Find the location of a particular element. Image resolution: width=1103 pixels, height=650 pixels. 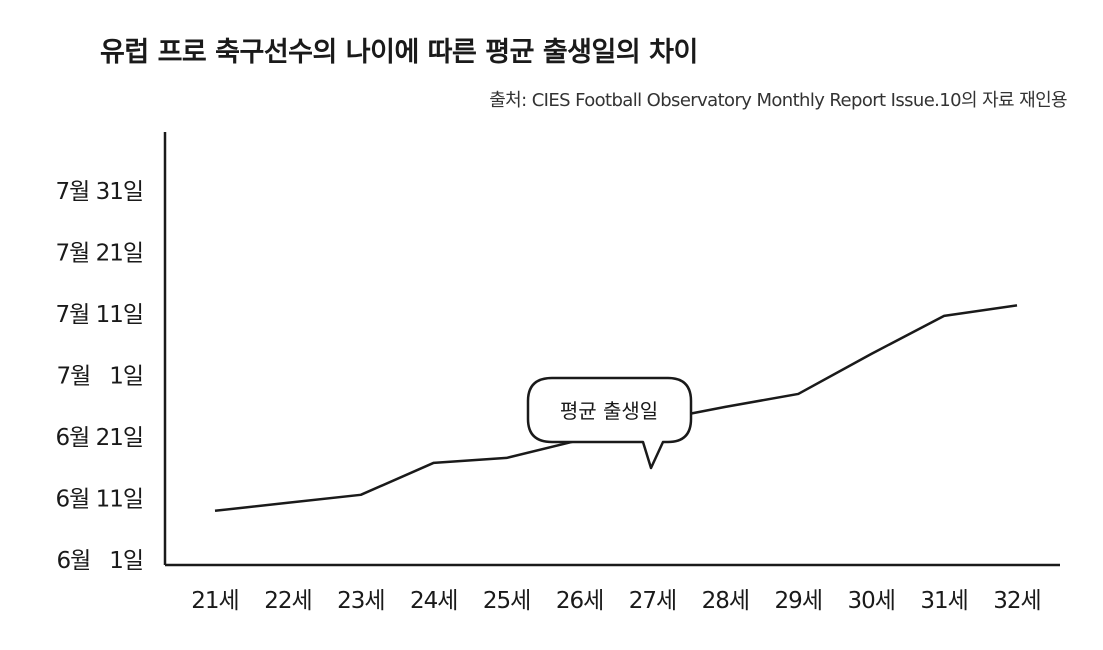

x-tick-label: 21세 is located at coordinates (214, 601).